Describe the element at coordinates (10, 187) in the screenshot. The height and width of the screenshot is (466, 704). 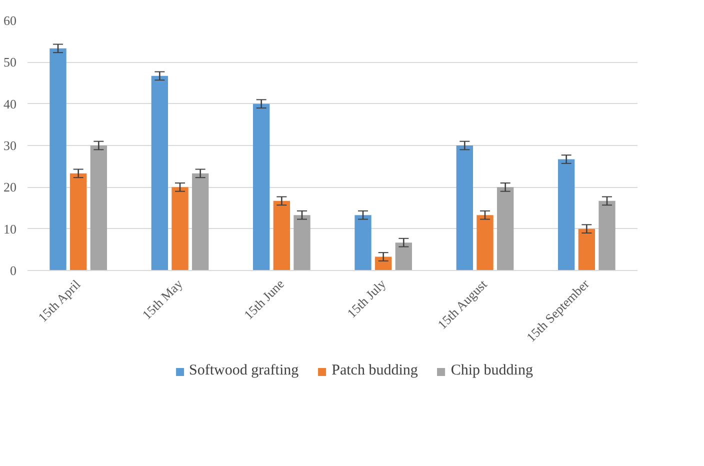
I see `y-tick-label: 20` at that location.